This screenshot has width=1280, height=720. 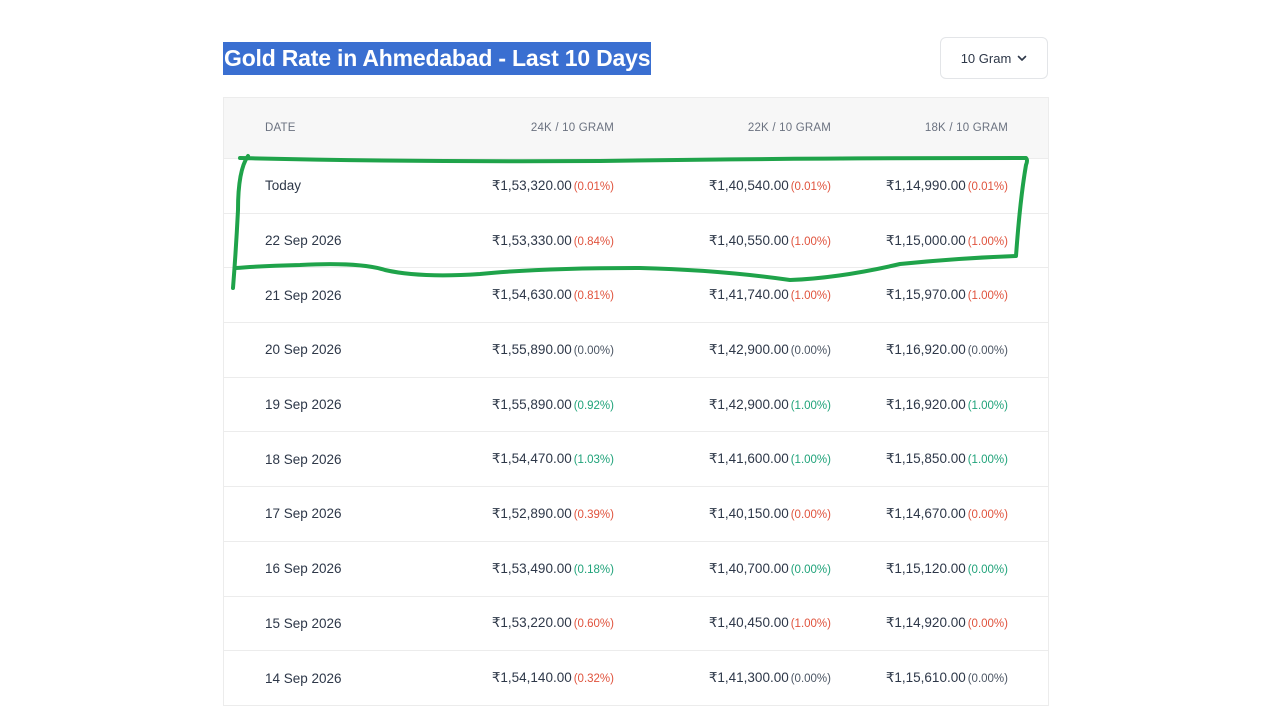 What do you see at coordinates (966, 128) in the screenshot?
I see `column-header-18k: 18K / 10 GRAM` at bounding box center [966, 128].